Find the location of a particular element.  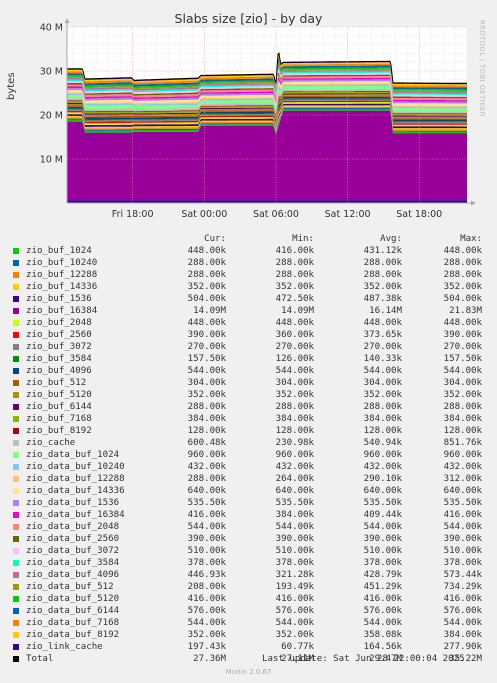

x-tick-label: Sat 00:00 is located at coordinates (204, 214).